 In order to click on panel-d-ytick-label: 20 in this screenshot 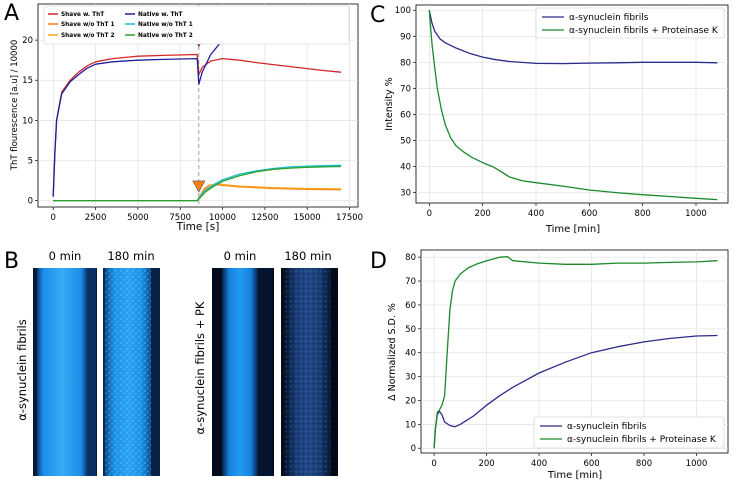, I will do `click(410, 401)`.